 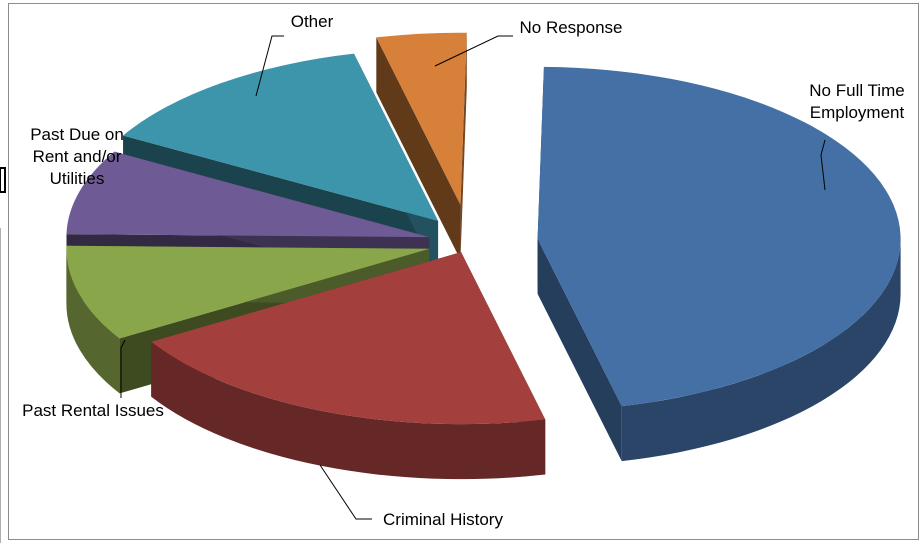 What do you see at coordinates (856, 101) in the screenshot?
I see `slice-label: No Full Time Employment` at bounding box center [856, 101].